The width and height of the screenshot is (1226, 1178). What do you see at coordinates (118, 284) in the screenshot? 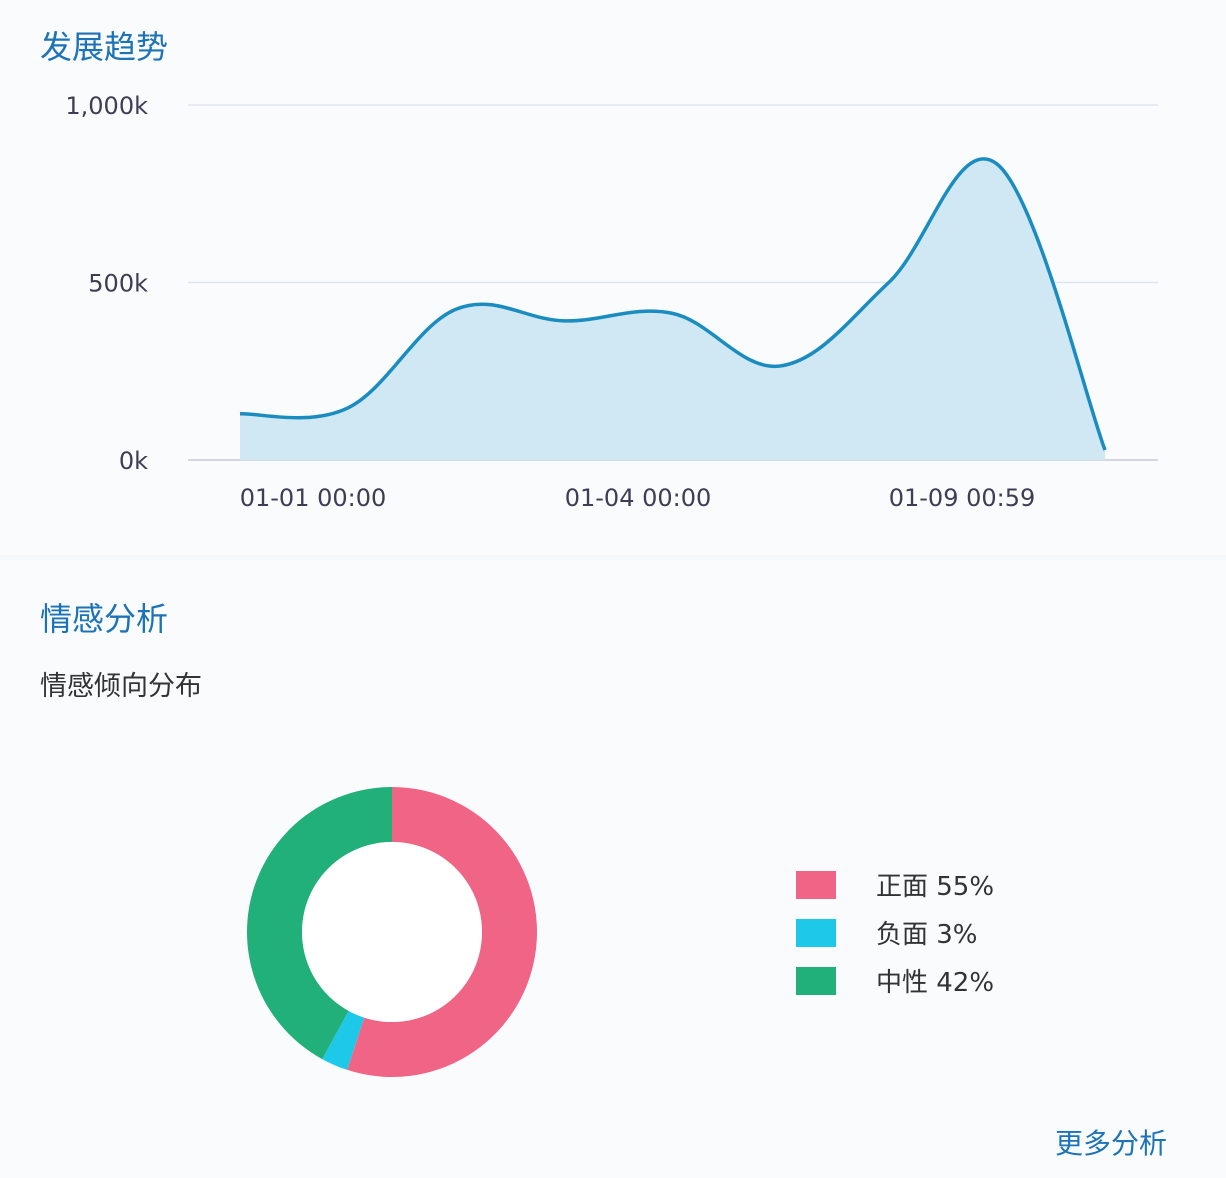
I see `y-tick-label: 500k` at bounding box center [118, 284].